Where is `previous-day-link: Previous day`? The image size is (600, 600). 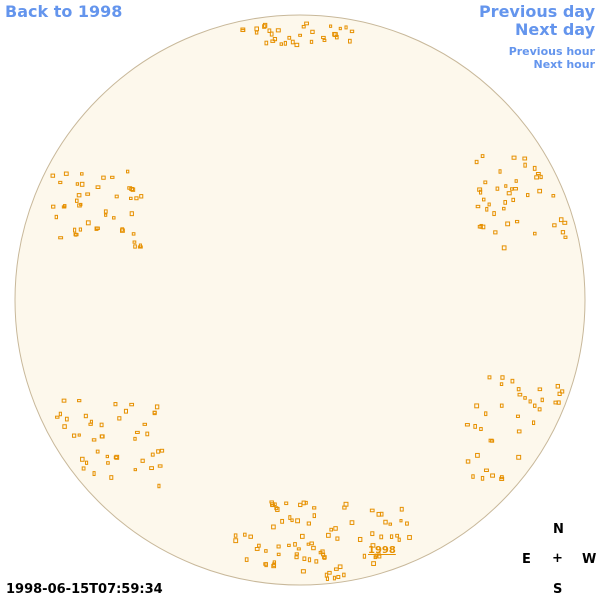
previous-day-link: Previous day is located at coordinates (536, 11).